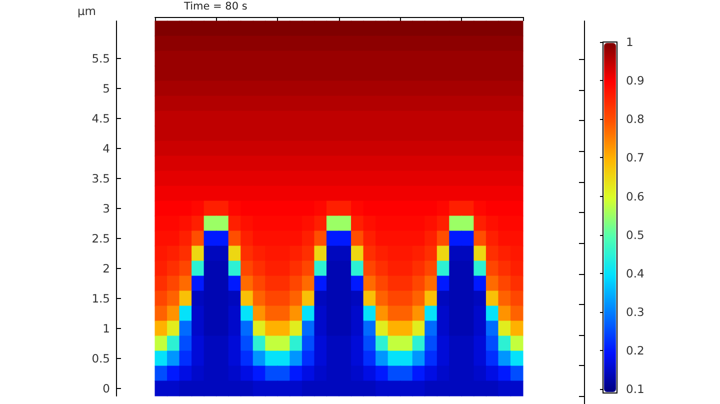 This screenshot has height=404, width=720. I want to click on y-tick-label: 1, so click(106, 329).